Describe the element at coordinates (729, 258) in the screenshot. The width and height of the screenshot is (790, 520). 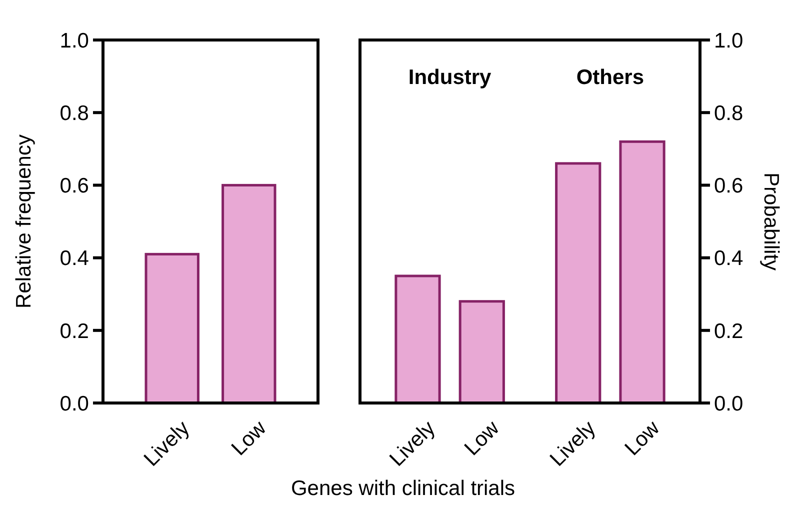
I see `y2-tick-label: 0.4` at that location.